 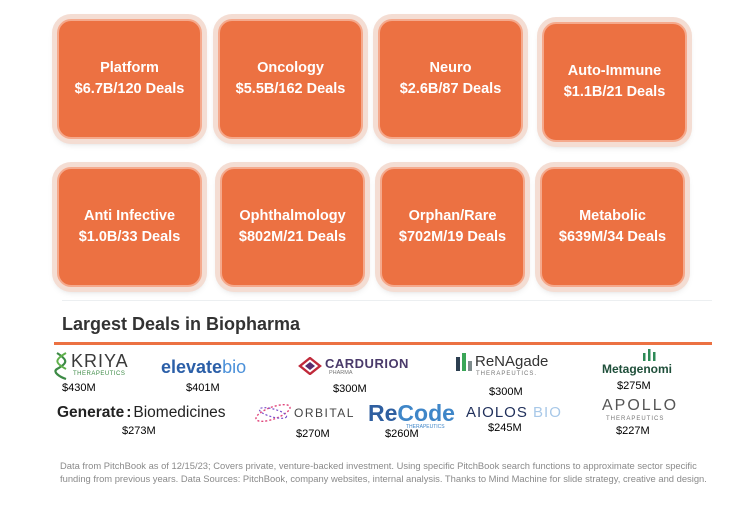 I want to click on sector-value: $2.6B/87 Deals, so click(x=450, y=89).